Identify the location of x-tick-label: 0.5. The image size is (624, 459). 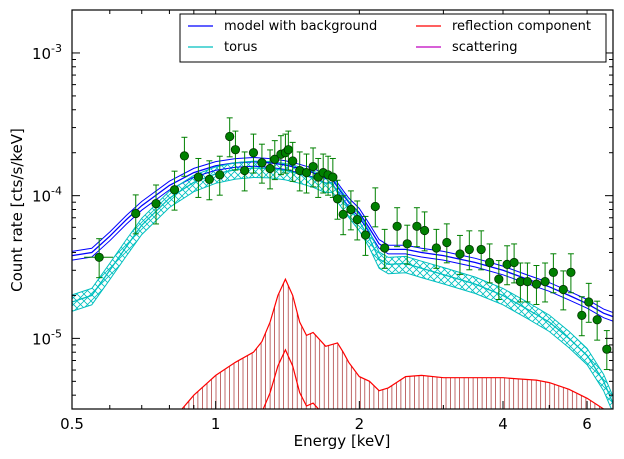
(72, 424).